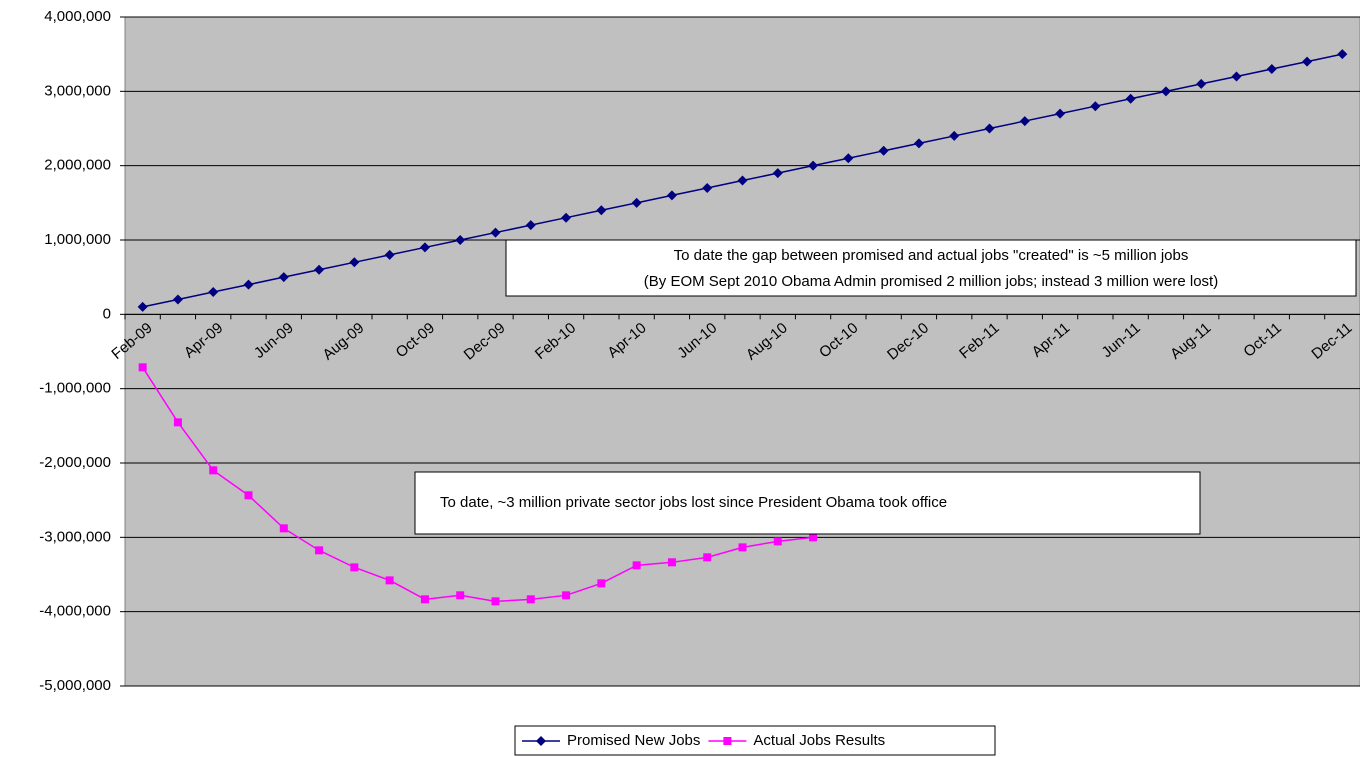  What do you see at coordinates (77, 16) in the screenshot?
I see `y-tick-label: 4,000,000` at bounding box center [77, 16].